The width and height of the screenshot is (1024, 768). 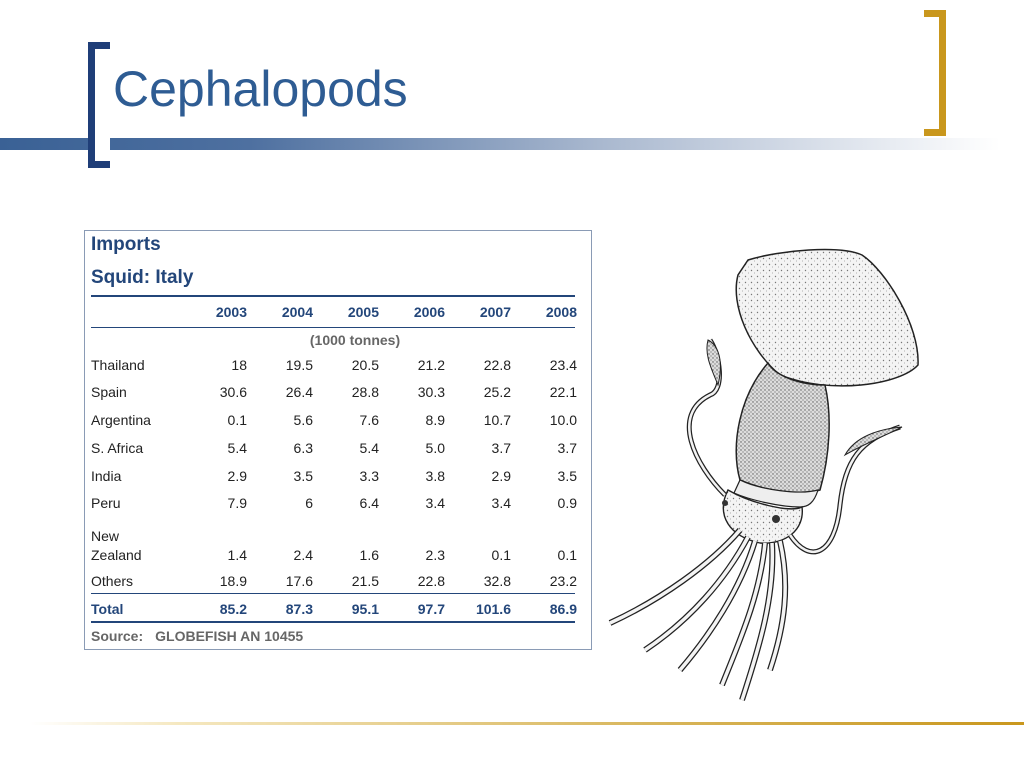 What do you see at coordinates (435, 448) in the screenshot?
I see `table-cell: 5.0` at bounding box center [435, 448].